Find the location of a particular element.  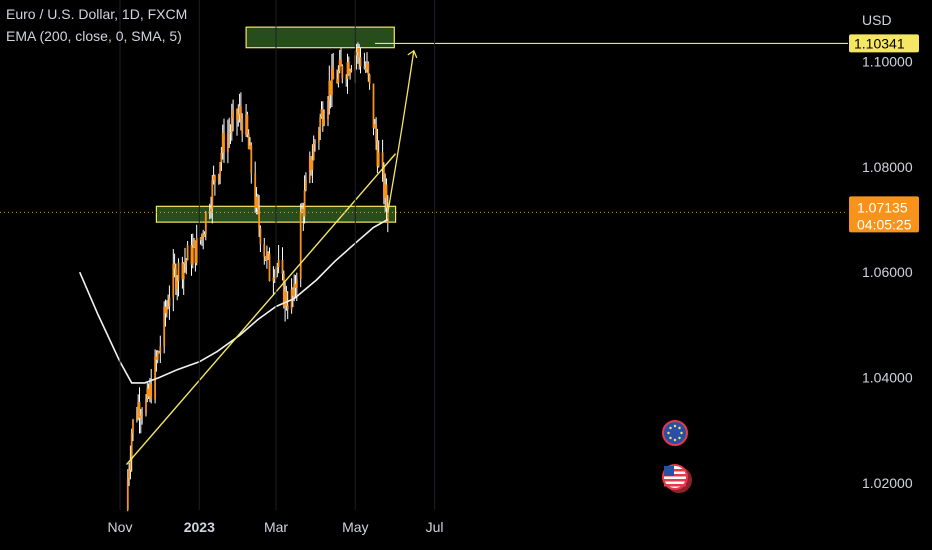

ema-line is located at coordinates (233, 301).